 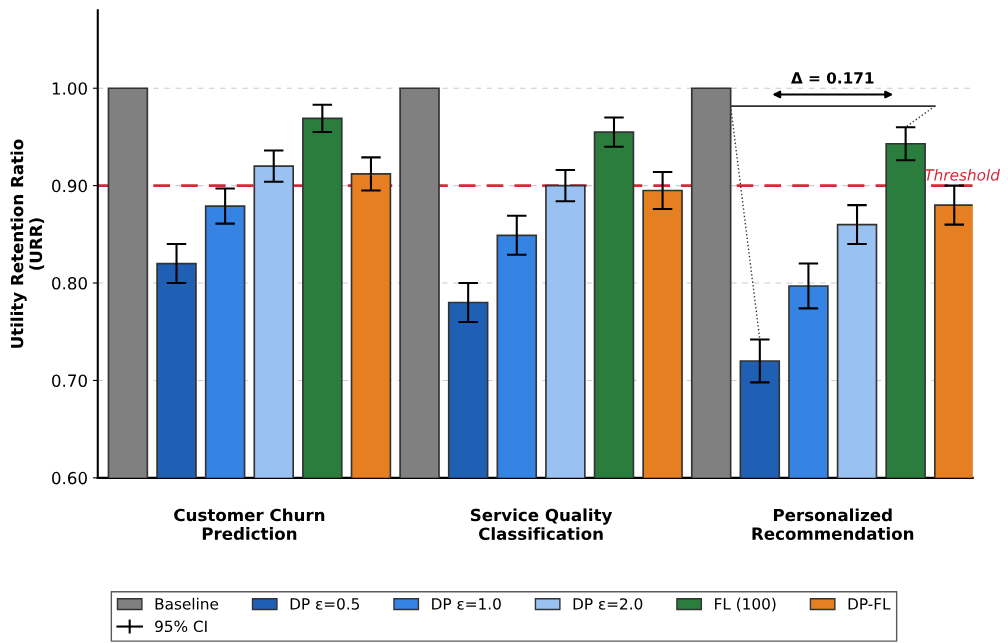 I want to click on y-tick-label: 0.60, so click(x=69, y=478).